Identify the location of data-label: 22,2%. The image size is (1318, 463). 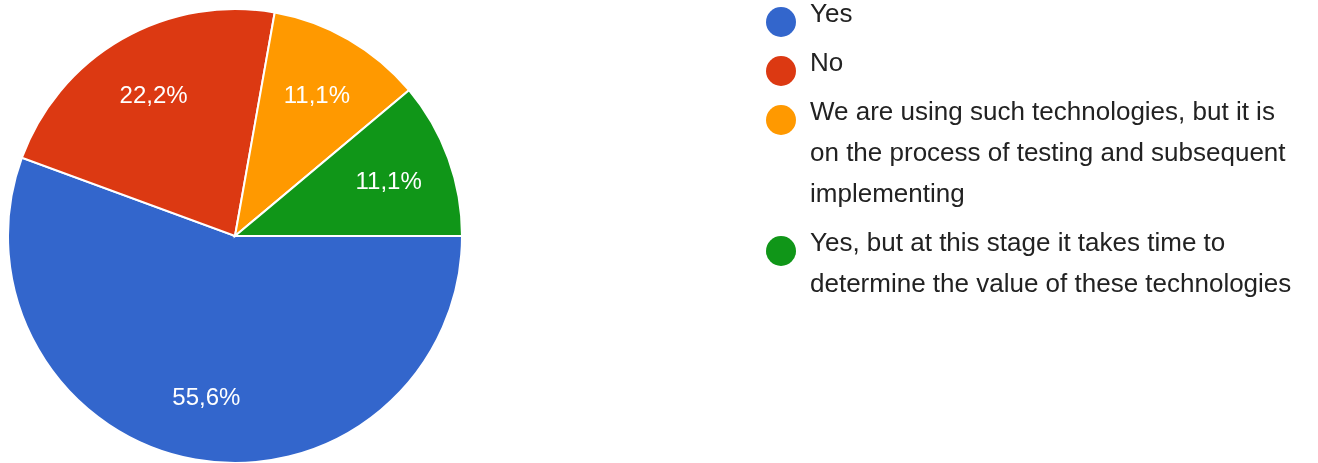
(153, 94).